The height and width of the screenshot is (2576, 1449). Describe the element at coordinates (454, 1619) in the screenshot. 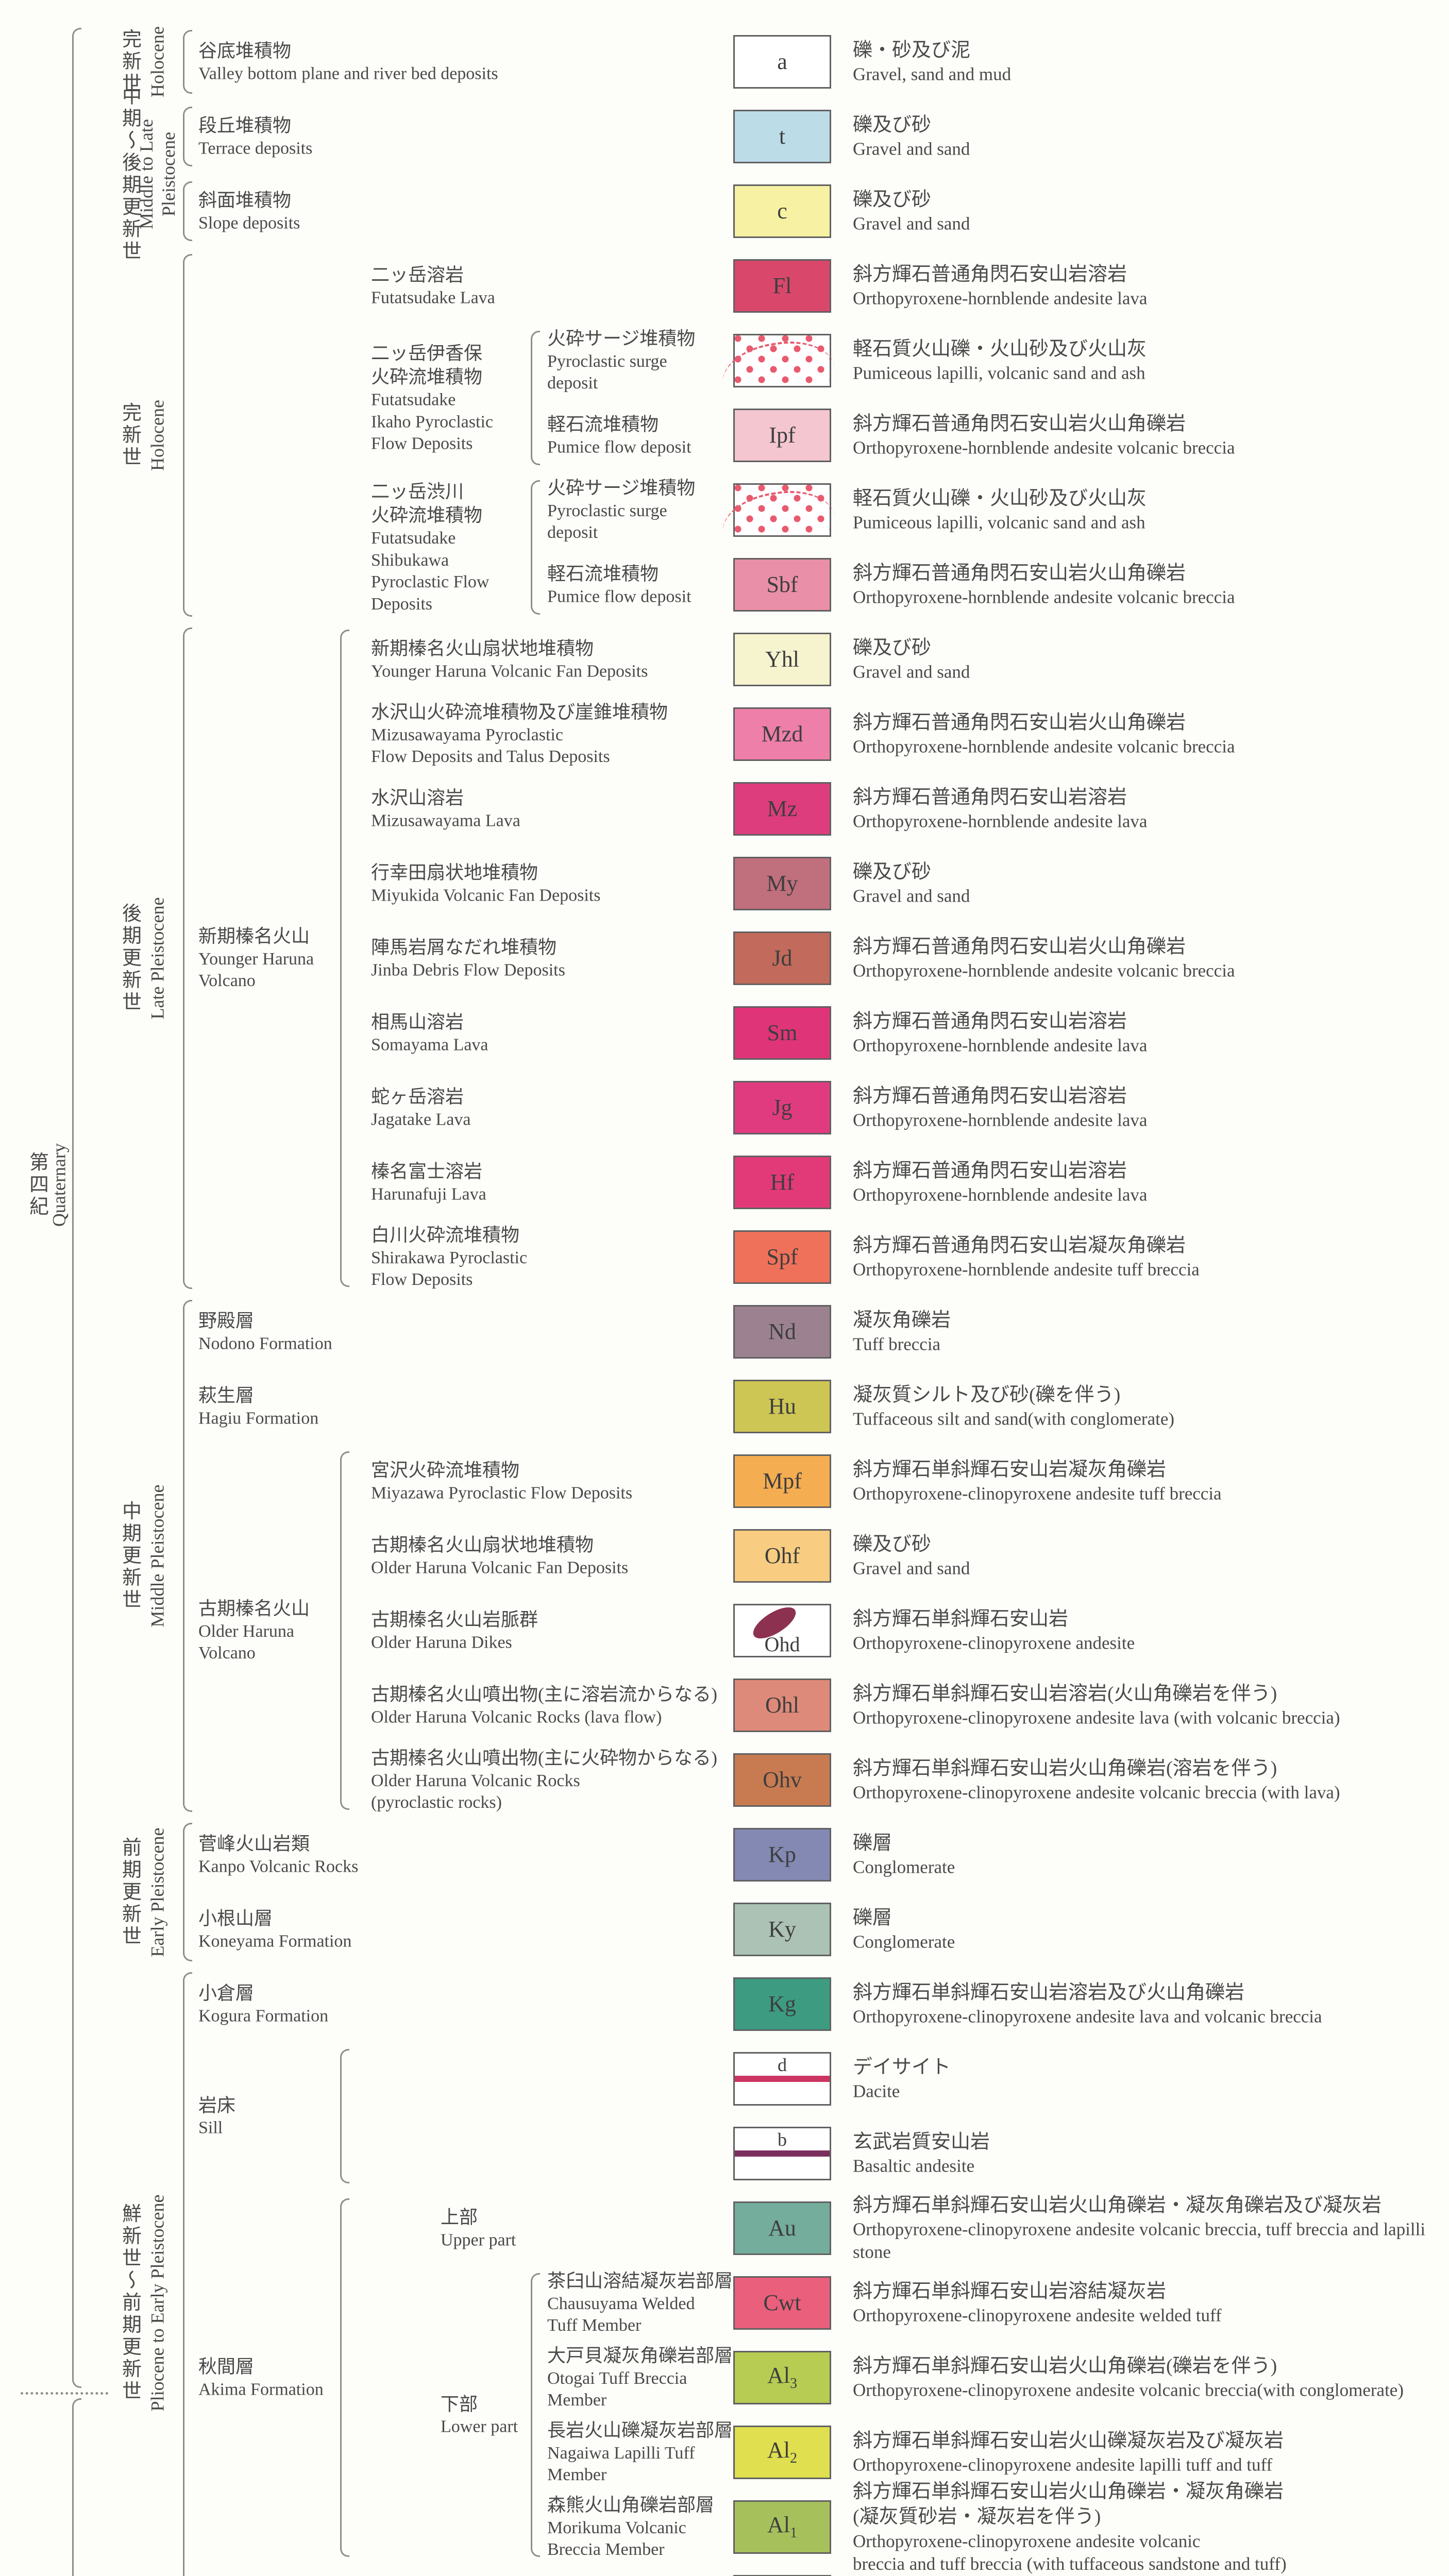

I see `label-jp: 古期榛名火山岩脈群` at that location.